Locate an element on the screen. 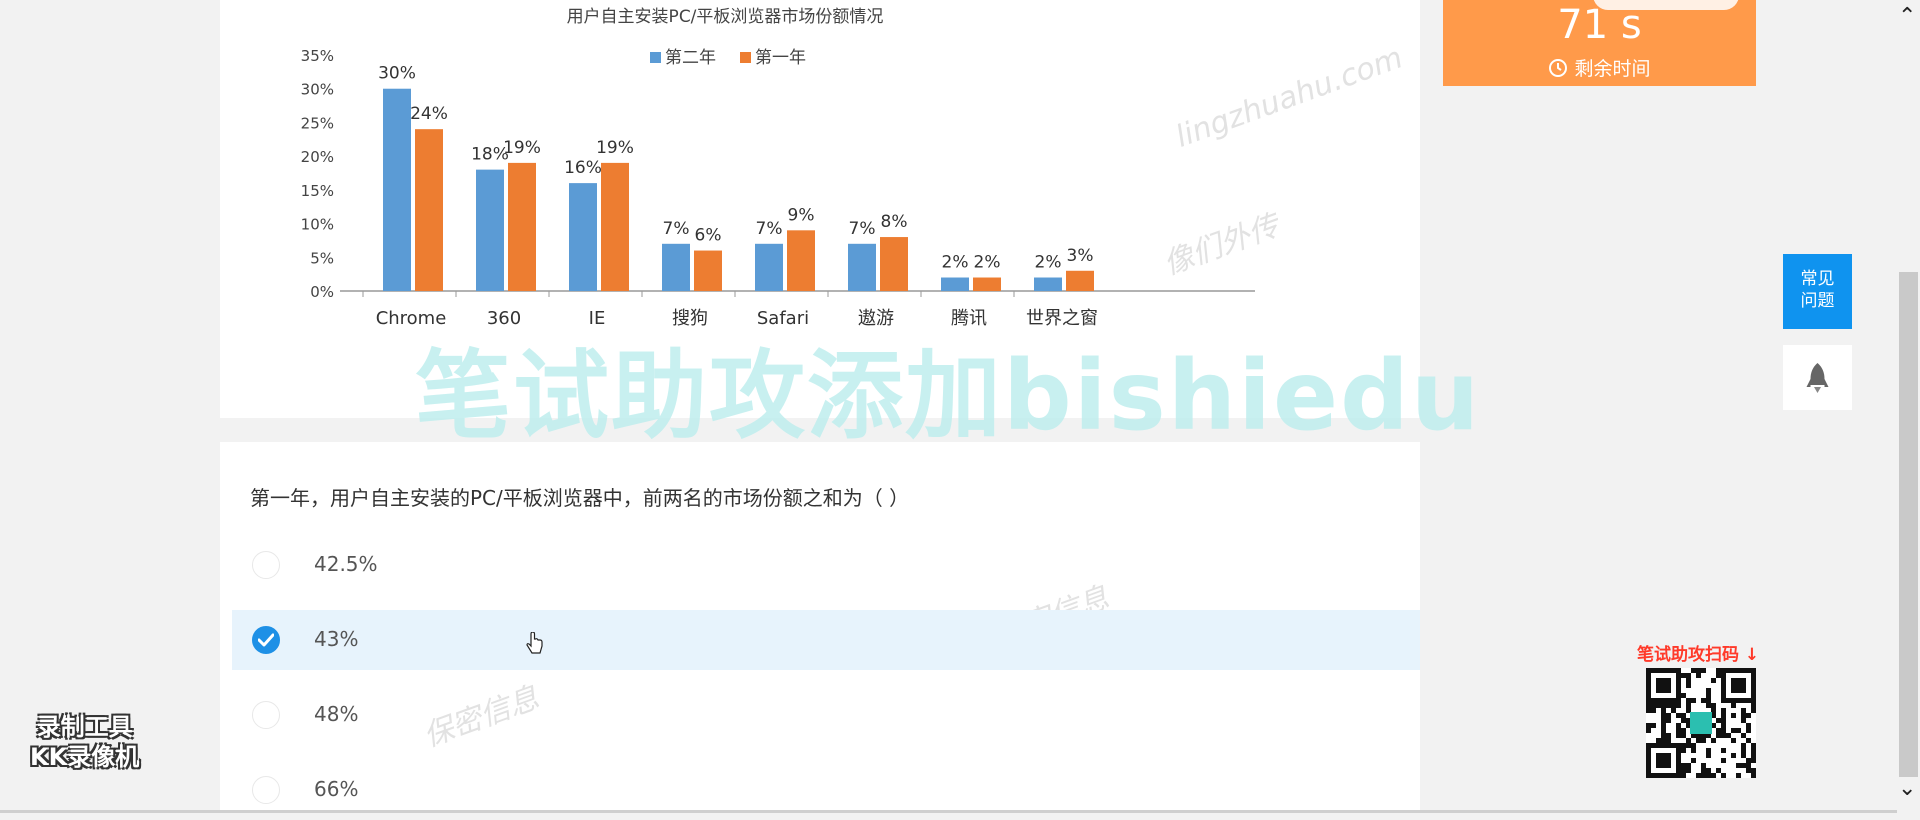  x-tick-label: Chrome is located at coordinates (411, 318).